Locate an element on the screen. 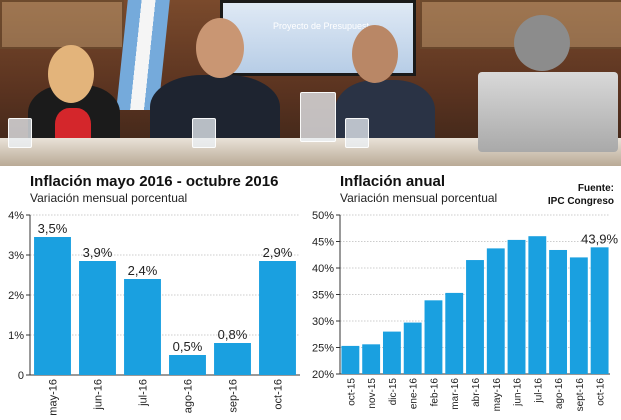  laptop is located at coordinates (548, 112).